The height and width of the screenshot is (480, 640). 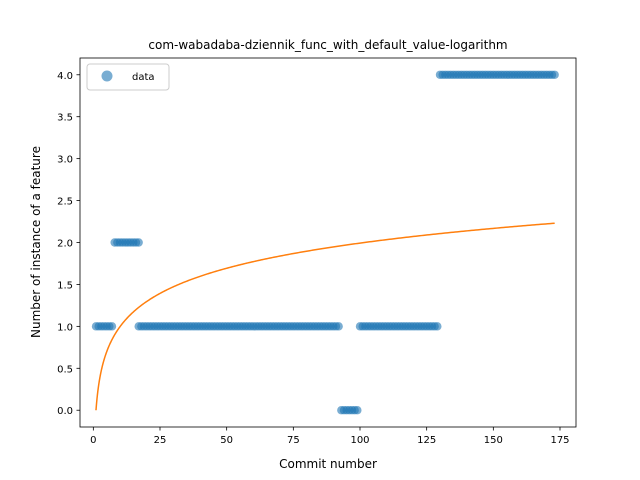 I want to click on x-tick-label: 100, so click(x=359, y=440).